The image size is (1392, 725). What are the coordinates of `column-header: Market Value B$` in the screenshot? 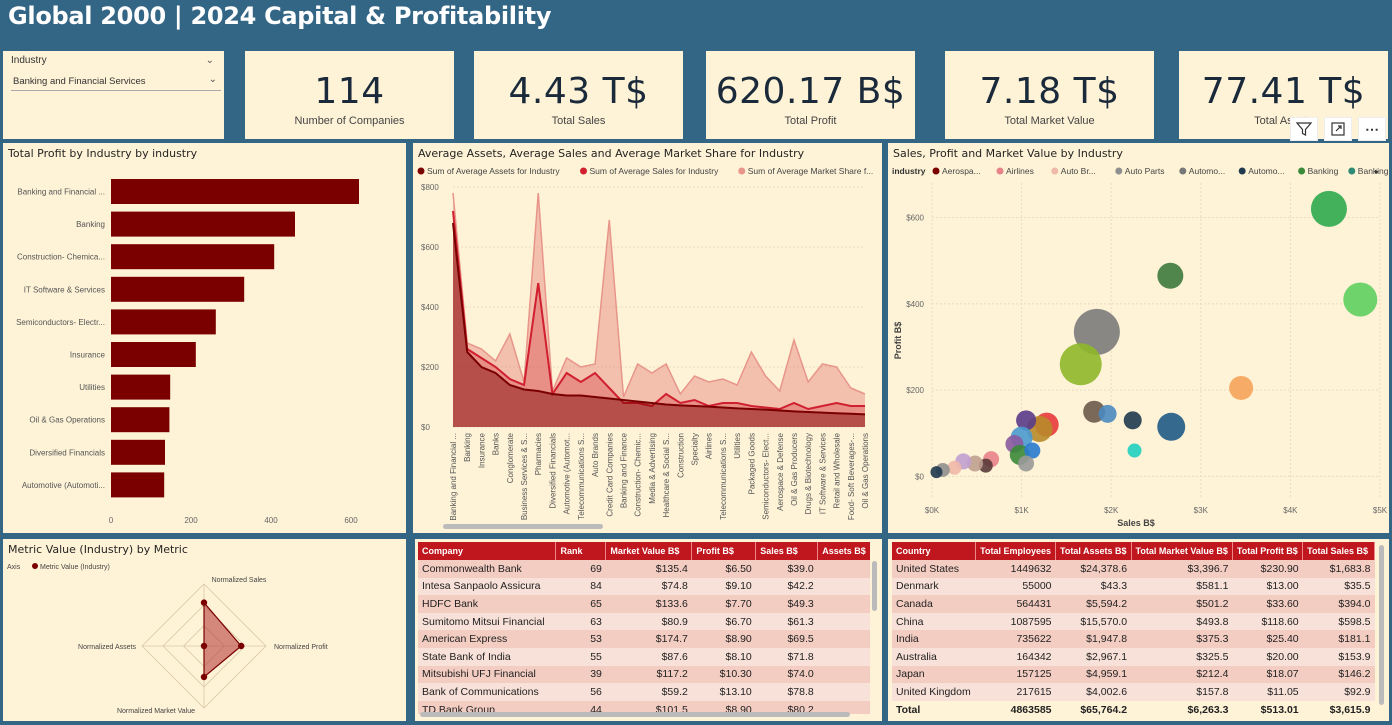 It's located at (649, 551).